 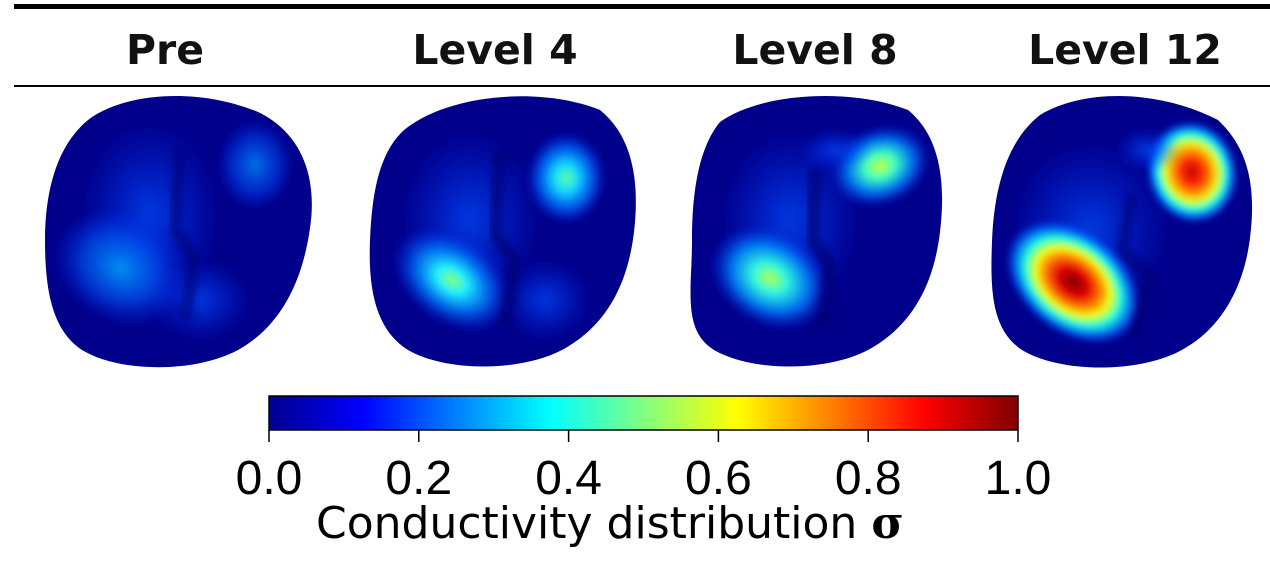 What do you see at coordinates (165, 50) in the screenshot?
I see `header-pre: Pre` at bounding box center [165, 50].